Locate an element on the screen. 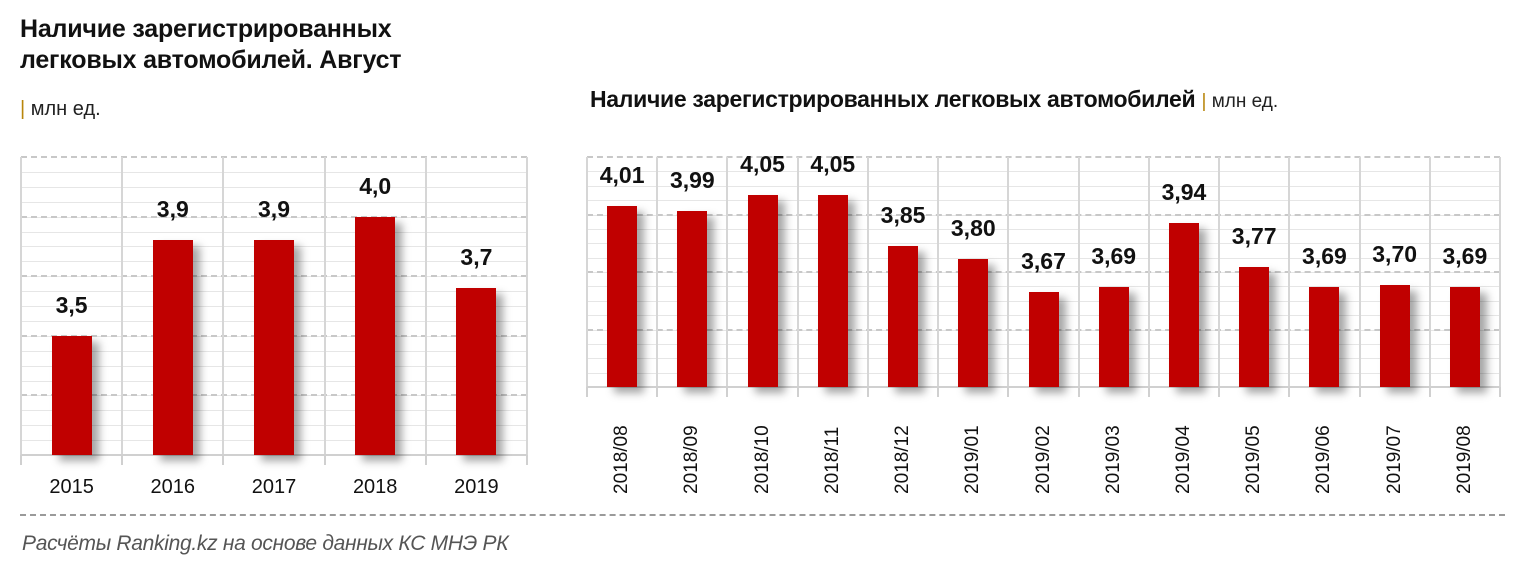  x-axis-label: 2019 is located at coordinates (476, 487).